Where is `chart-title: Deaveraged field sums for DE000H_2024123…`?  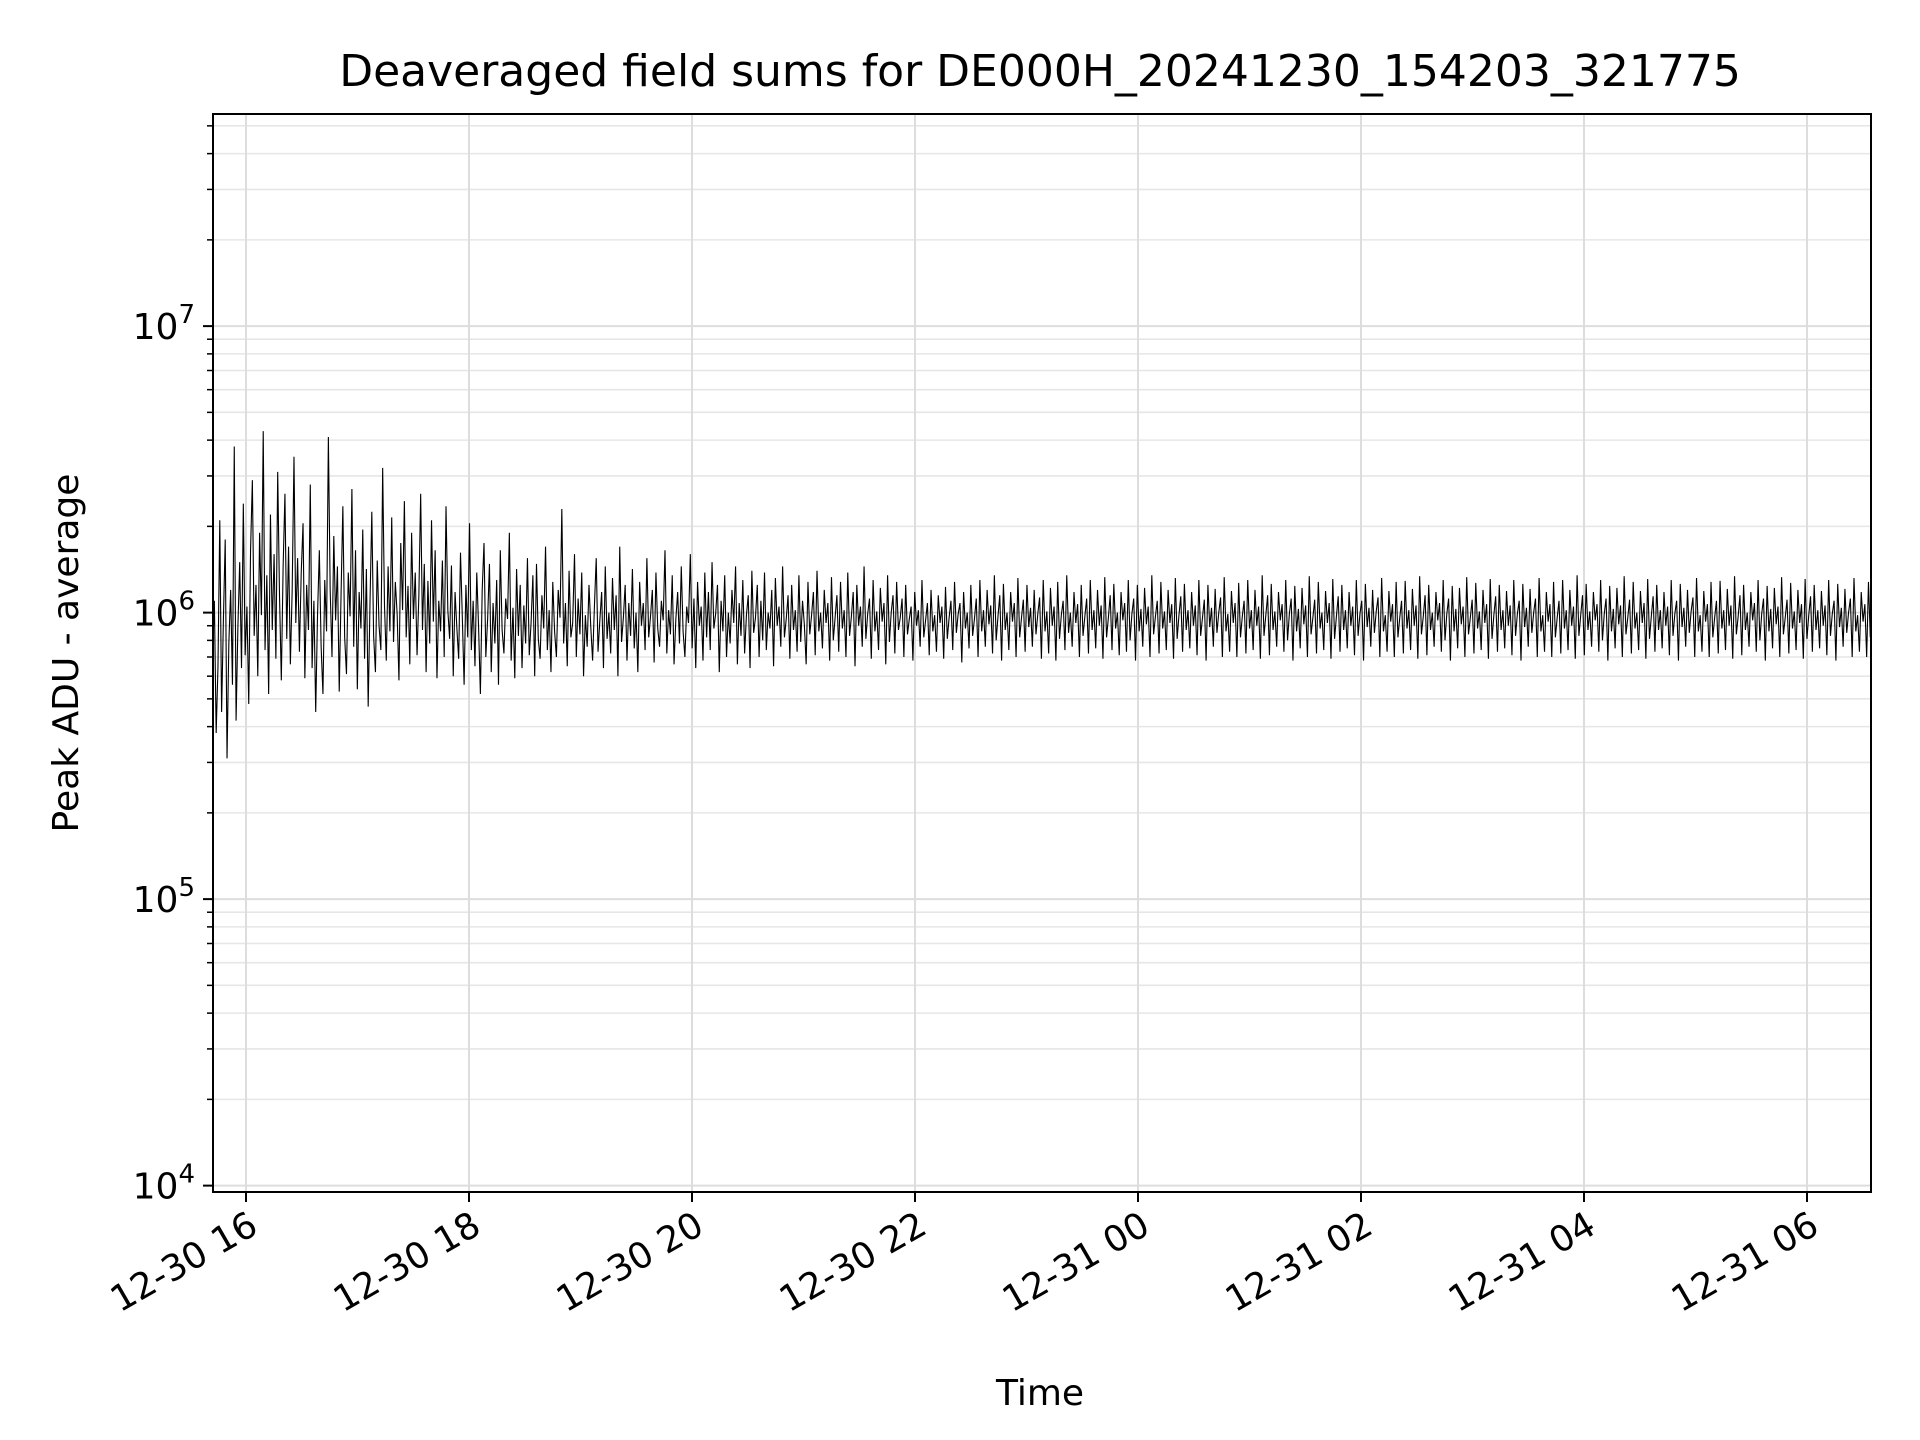 chart-title: Deaveraged field sums for DE000H_2024123… is located at coordinates (1040, 71).